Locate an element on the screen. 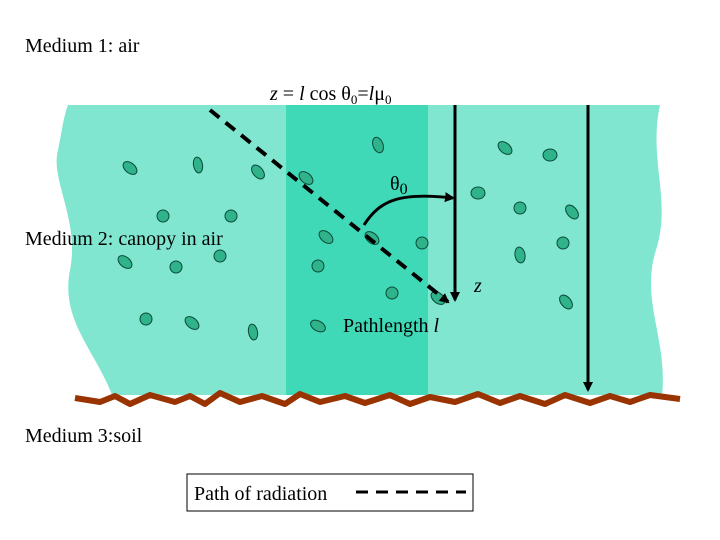 The image size is (720, 540). angle-arc is located at coordinates (408, 209).